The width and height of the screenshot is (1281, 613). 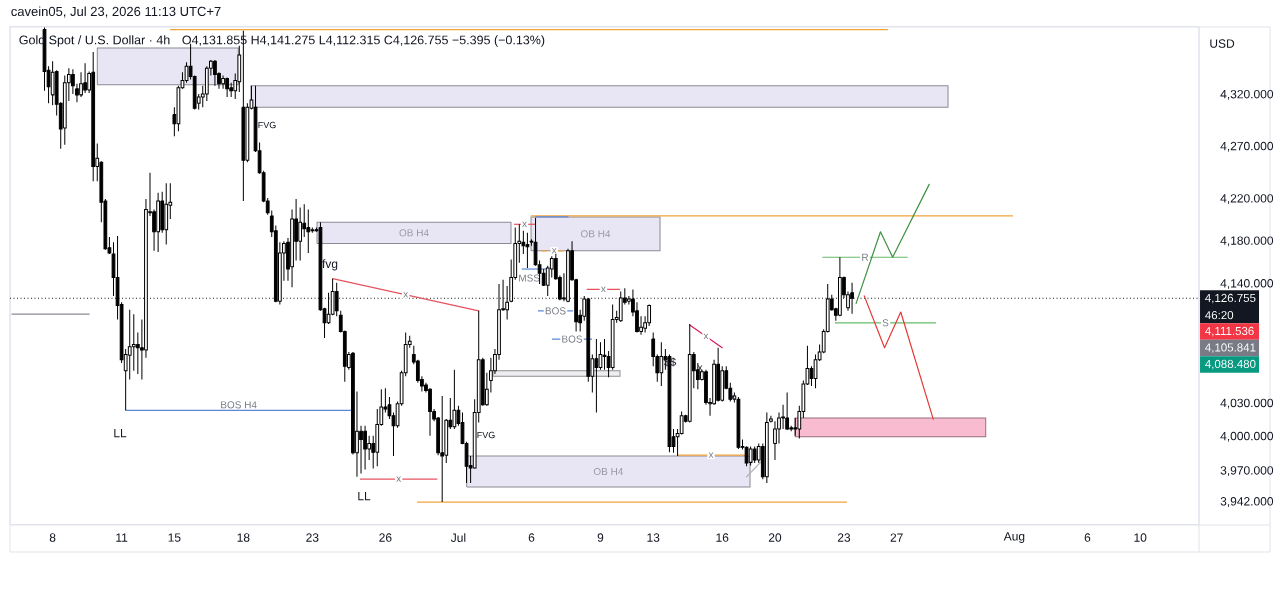 I want to click on y-tick-label: 4,030.000, so click(x=1247, y=403).